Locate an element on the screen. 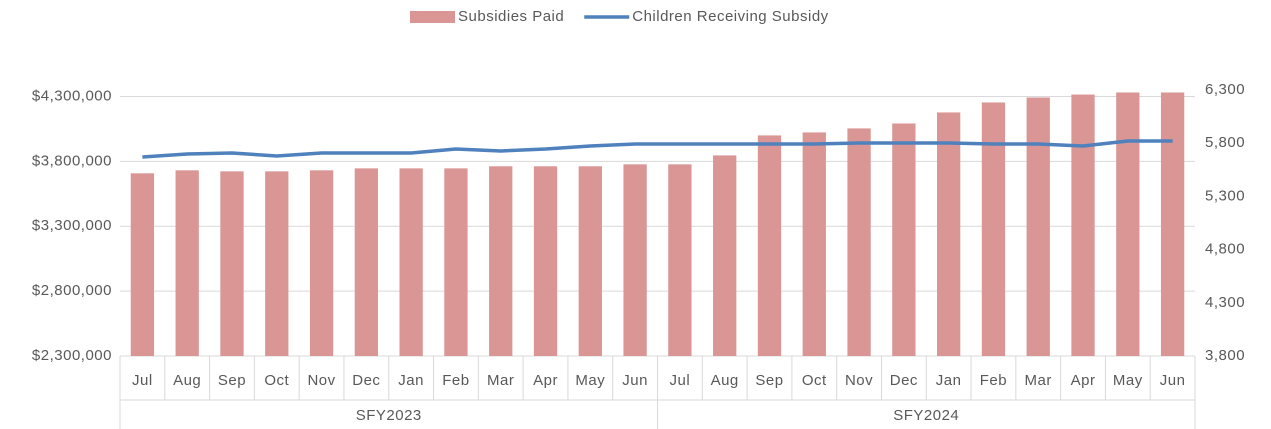 The width and height of the screenshot is (1271, 429). y-tick-label: $3,800,000 is located at coordinates (72, 160).